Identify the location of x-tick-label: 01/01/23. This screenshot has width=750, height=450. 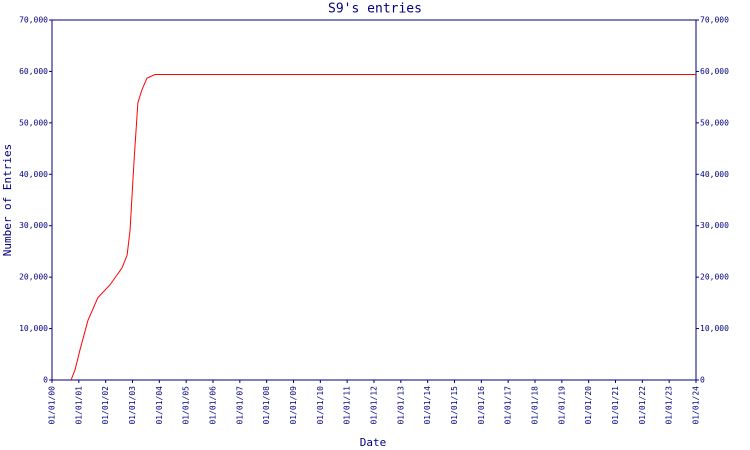
(669, 405).